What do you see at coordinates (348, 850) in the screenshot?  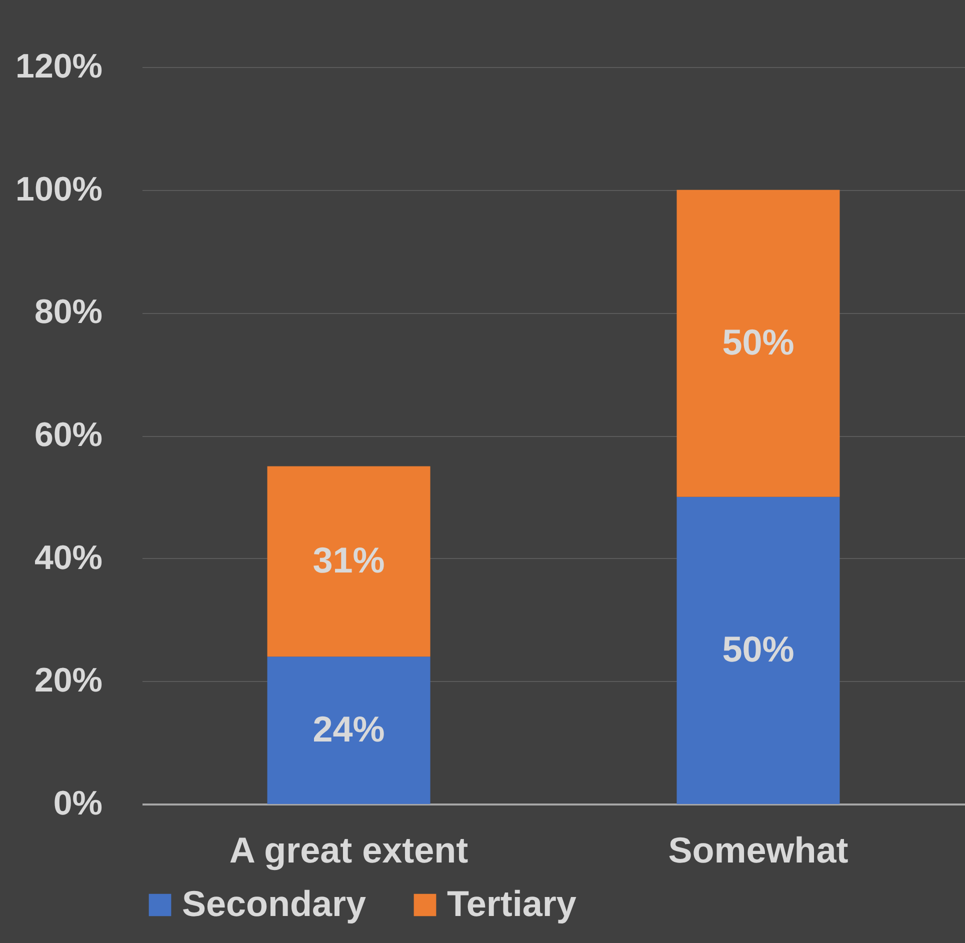 I see `x-tick-label: A great extent` at bounding box center [348, 850].